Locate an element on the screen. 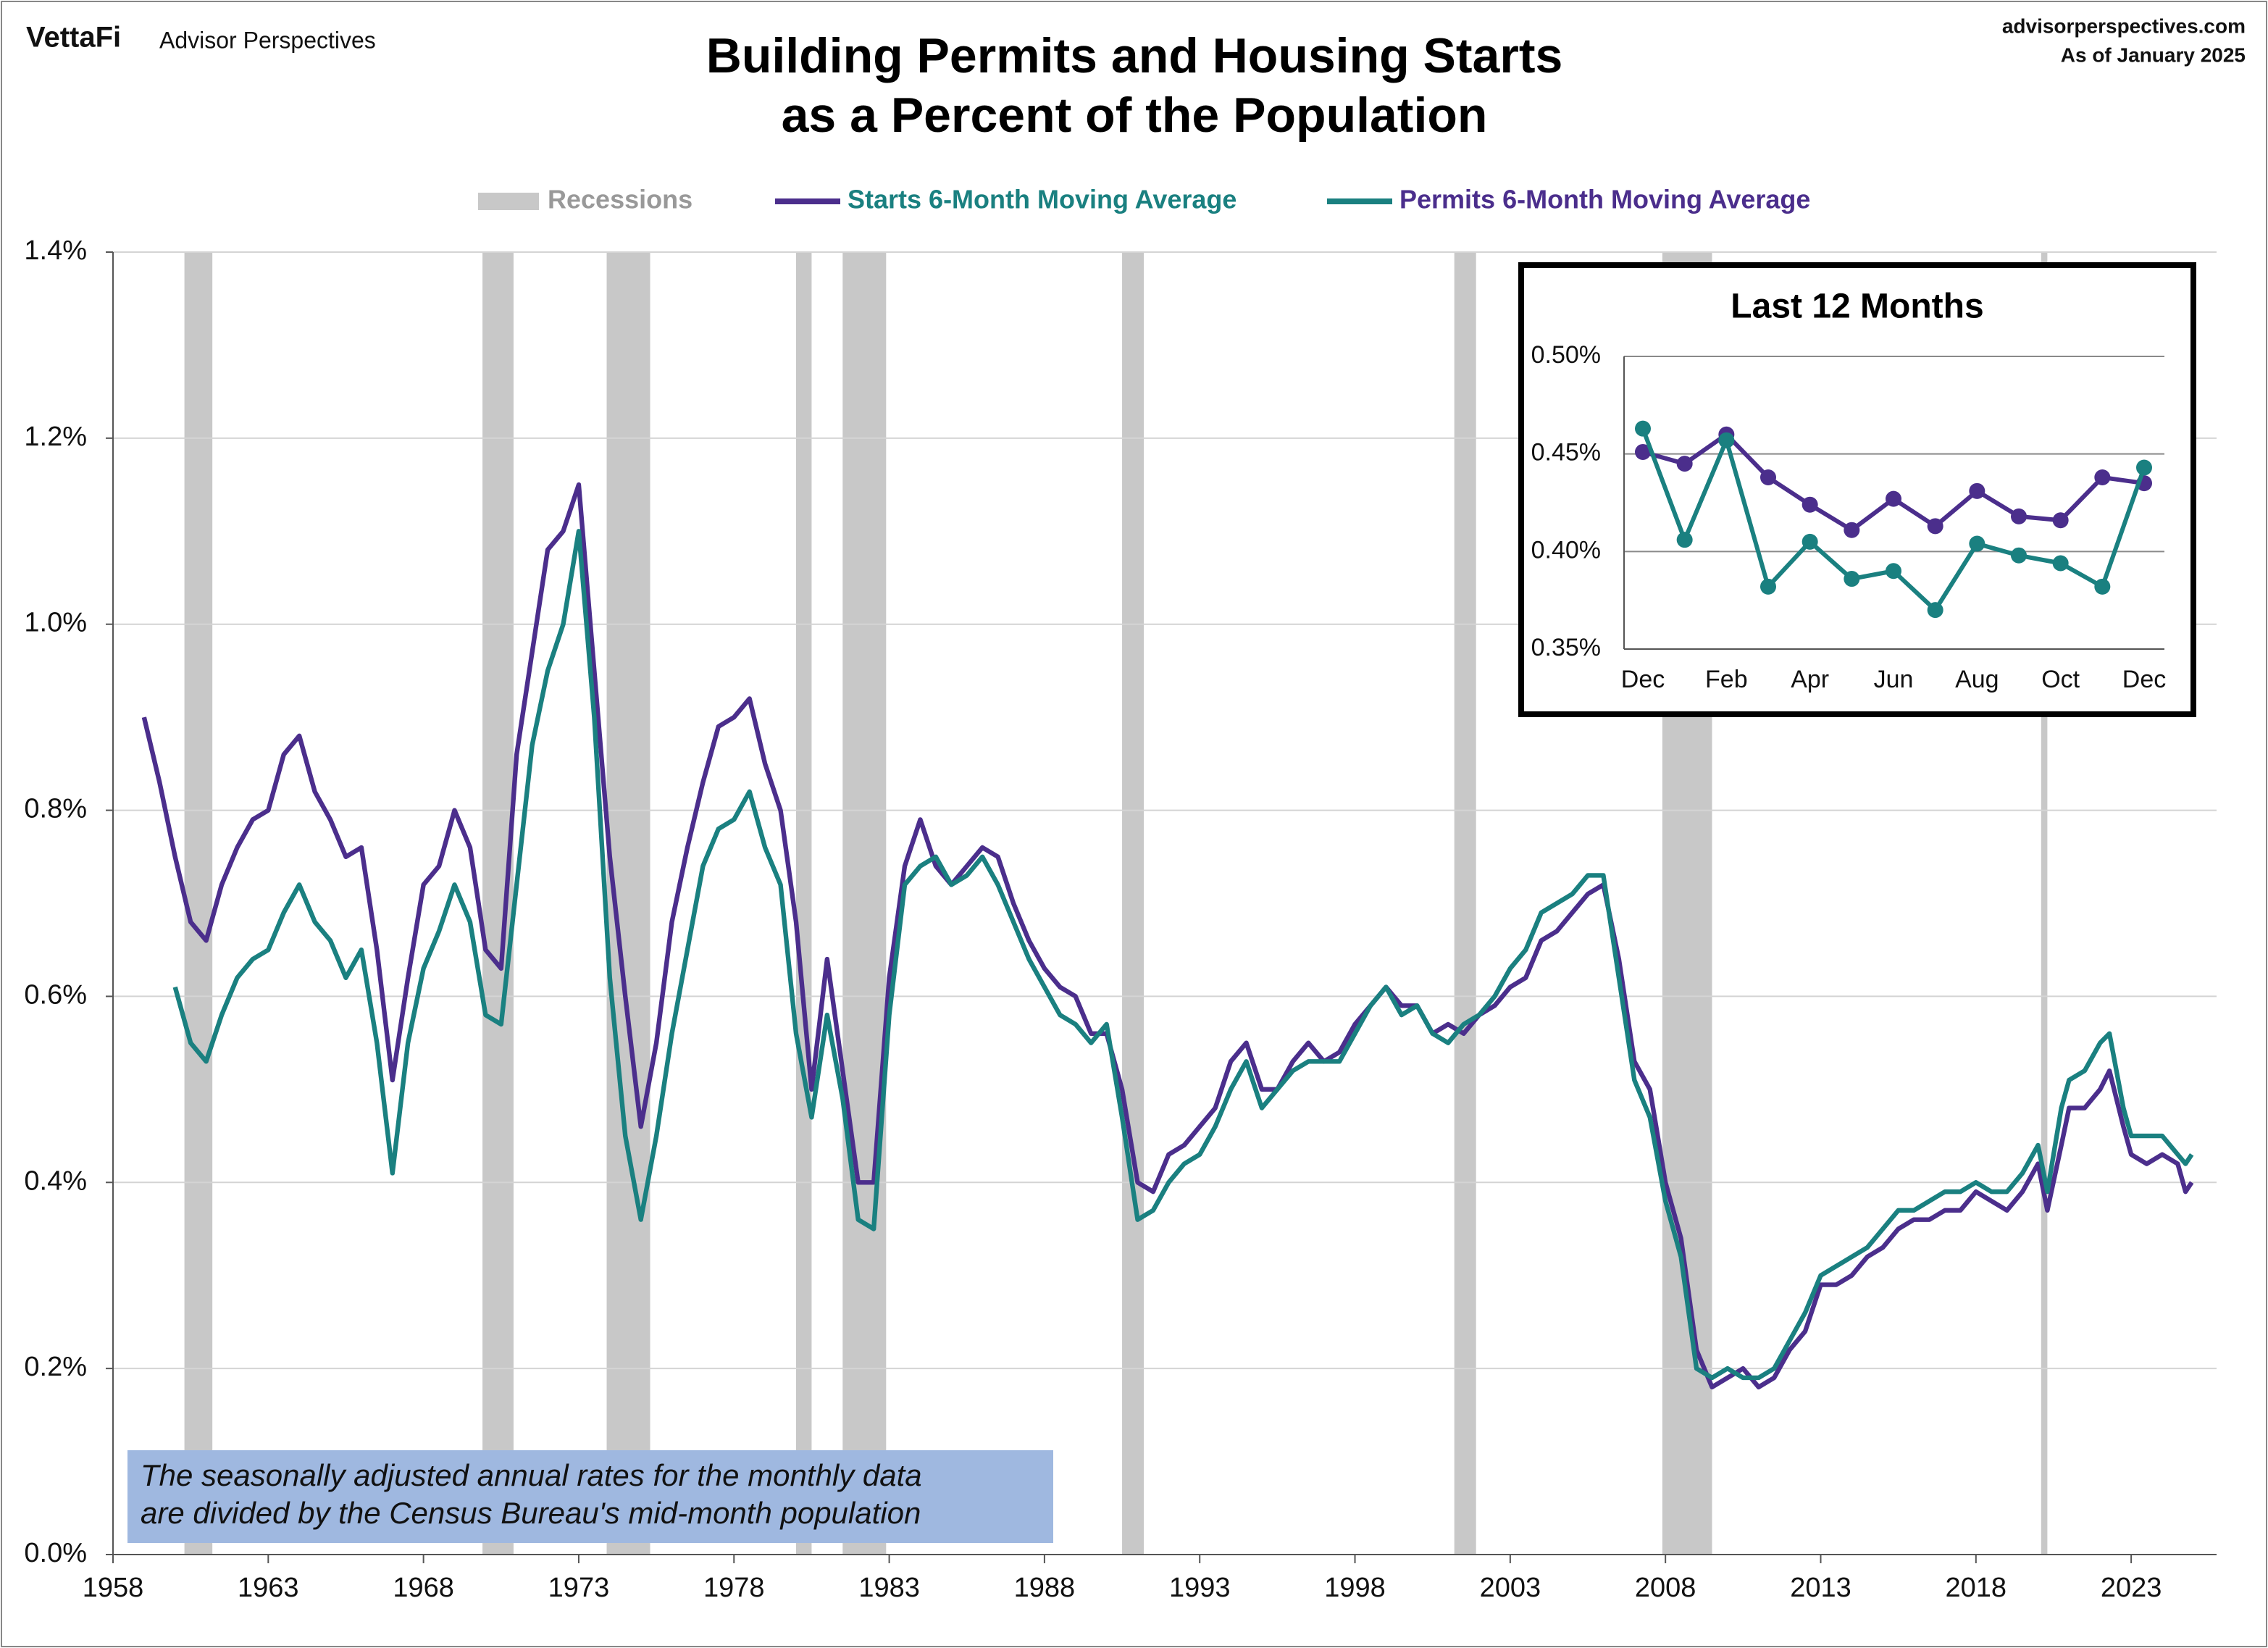 The image size is (2268, 1648). x-tick-label: Feb is located at coordinates (1727, 679).